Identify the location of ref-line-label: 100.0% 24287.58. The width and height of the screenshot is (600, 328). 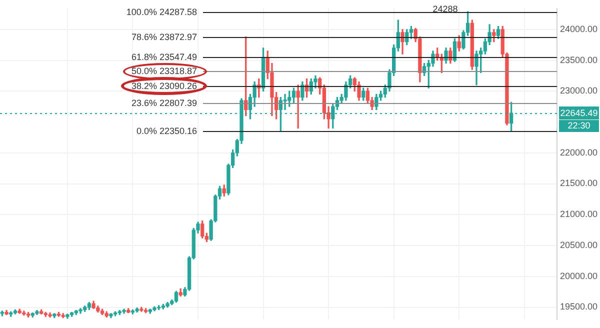
(161, 11).